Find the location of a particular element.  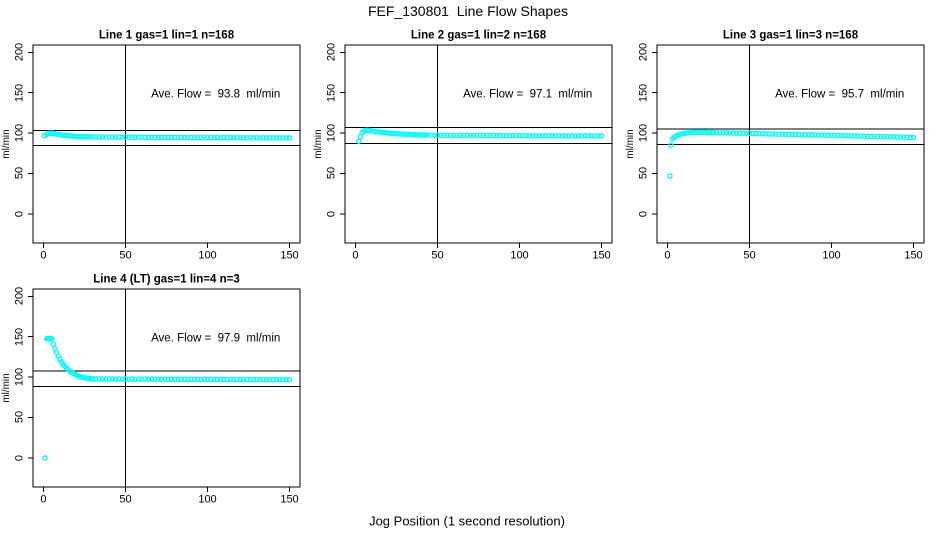

ave-flow-annotation: Ave. Flow = 95.7 ml/min is located at coordinates (840, 94).